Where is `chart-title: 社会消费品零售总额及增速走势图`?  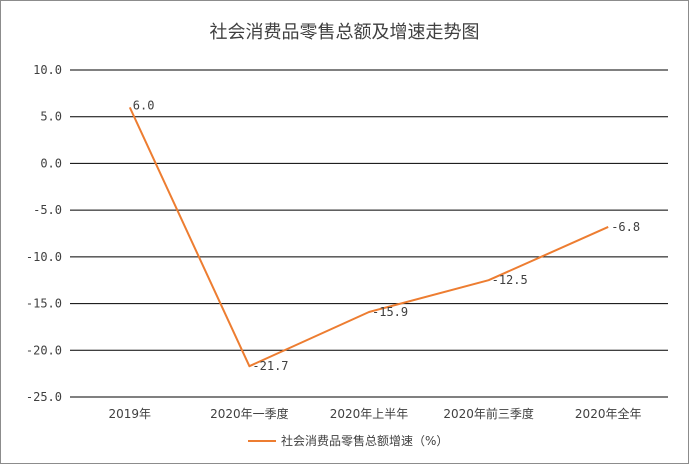 chart-title: 社会消费品零售总额及增速走势图 is located at coordinates (344, 32).